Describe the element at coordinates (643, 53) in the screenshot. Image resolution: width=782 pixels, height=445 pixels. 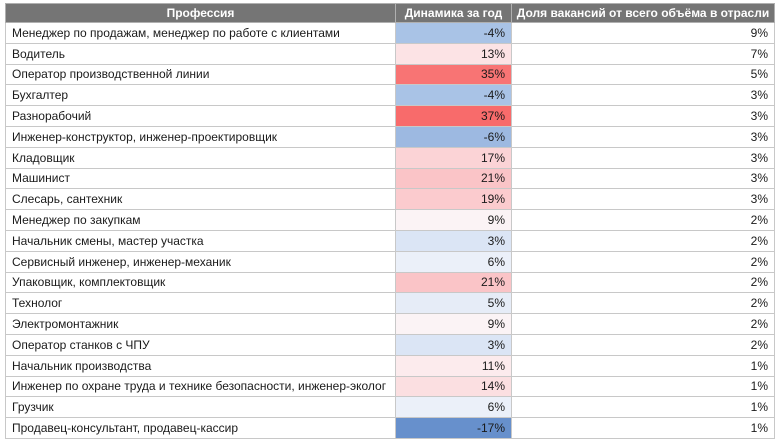
I see `share-cell: 7%` at that location.